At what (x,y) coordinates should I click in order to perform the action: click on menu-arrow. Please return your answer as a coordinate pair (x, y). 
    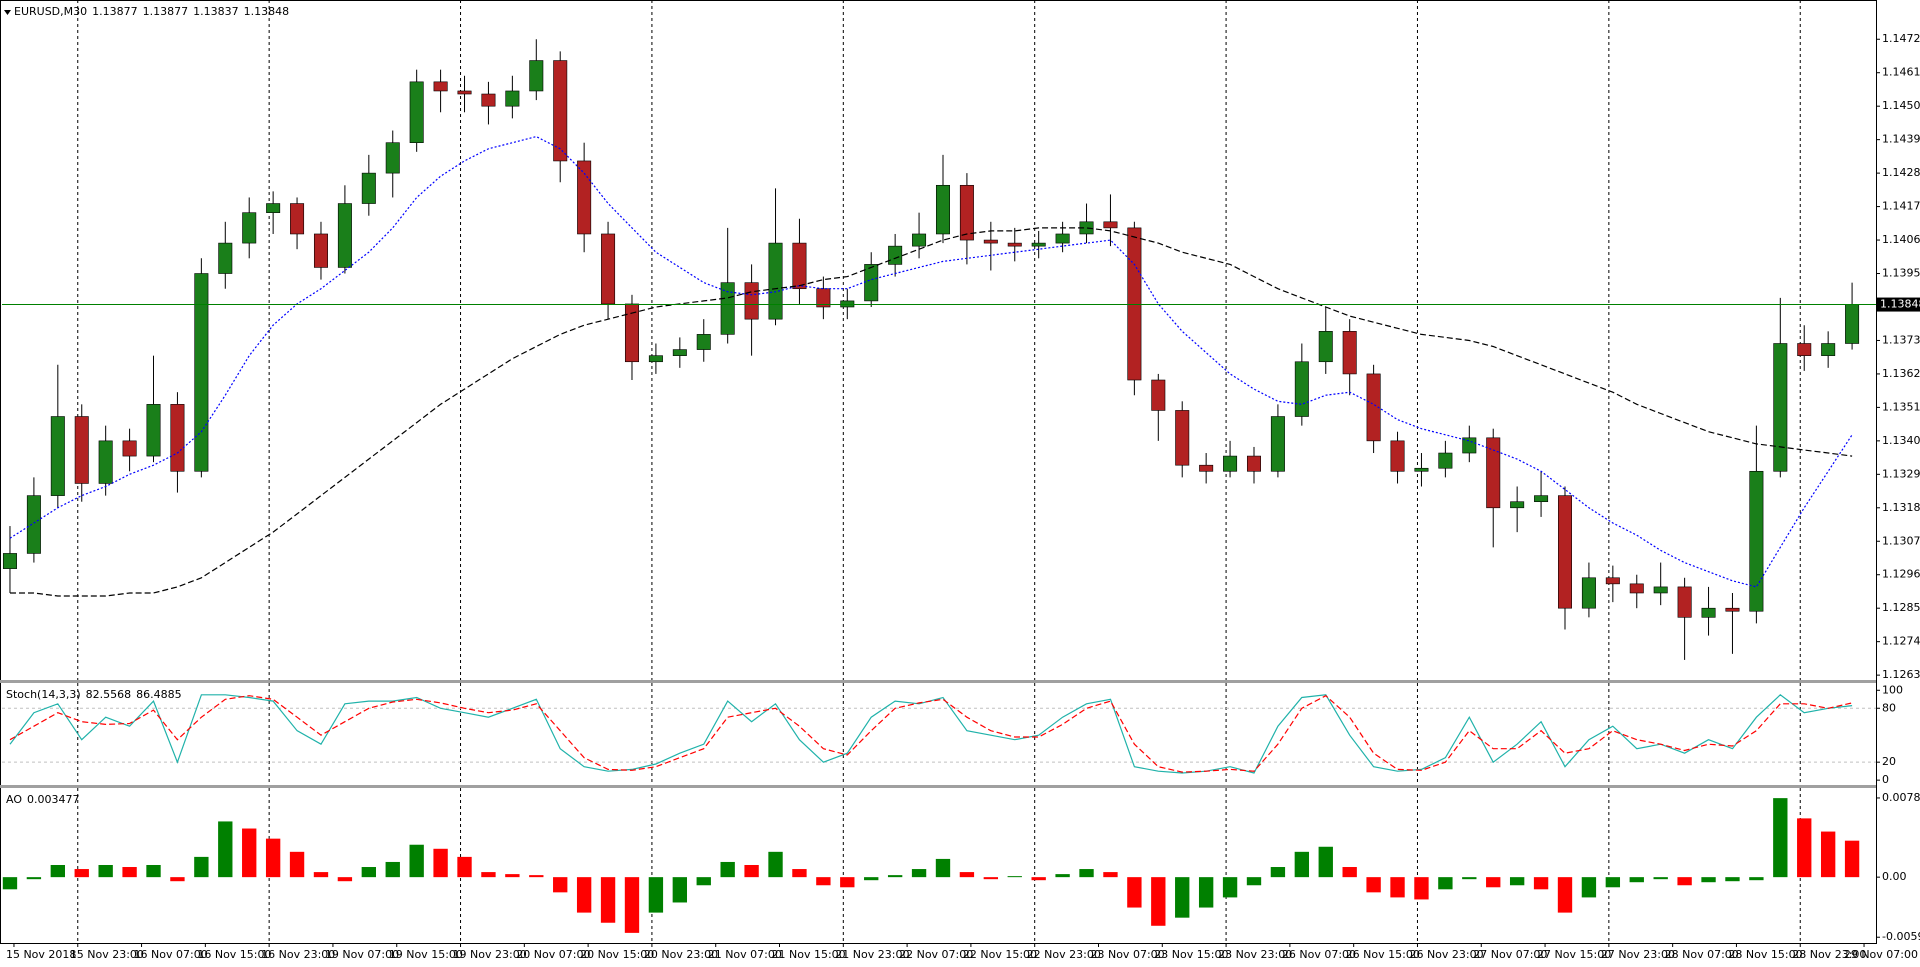
    Looking at the image, I should click on (7, 12).